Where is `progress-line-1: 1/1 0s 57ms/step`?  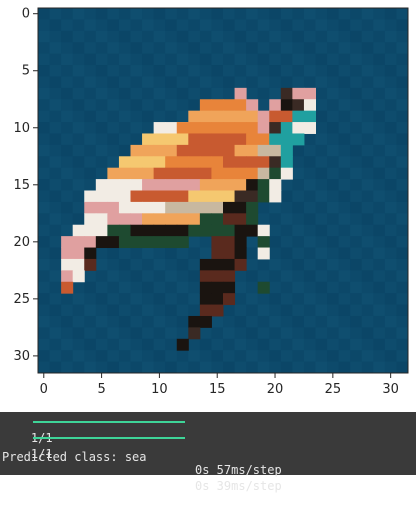 progress-line-1: 1/1 0s 57ms/step is located at coordinates (142, 445).